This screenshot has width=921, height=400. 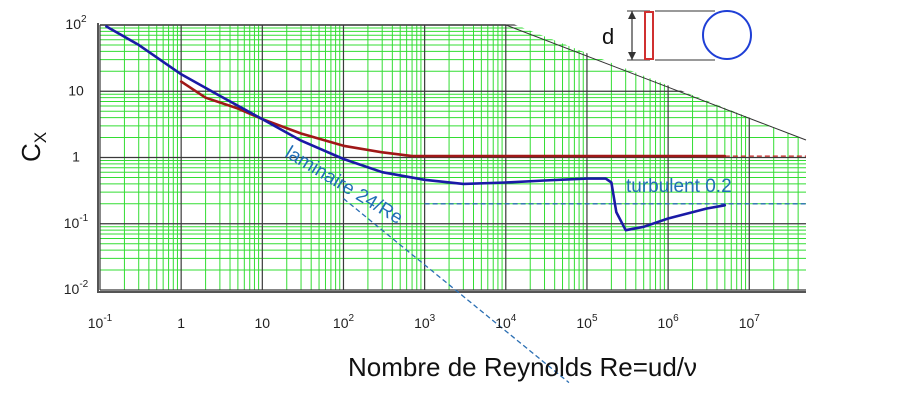 What do you see at coordinates (344, 322) in the screenshot?
I see `x-tick-label: 10²` at bounding box center [344, 322].